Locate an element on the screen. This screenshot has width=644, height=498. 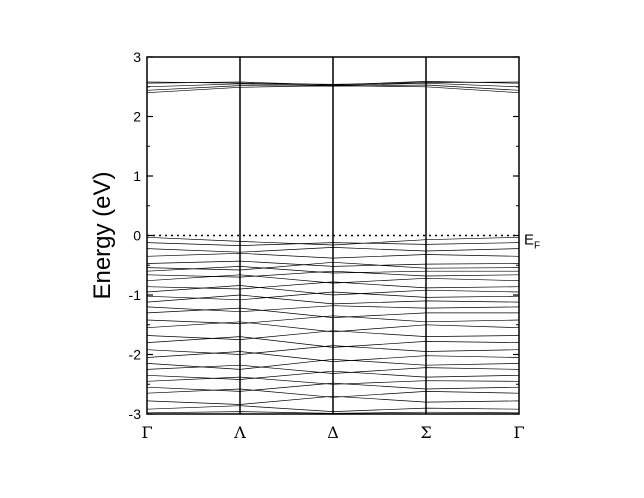
fermi-level-label-main: E is located at coordinates (529, 240).